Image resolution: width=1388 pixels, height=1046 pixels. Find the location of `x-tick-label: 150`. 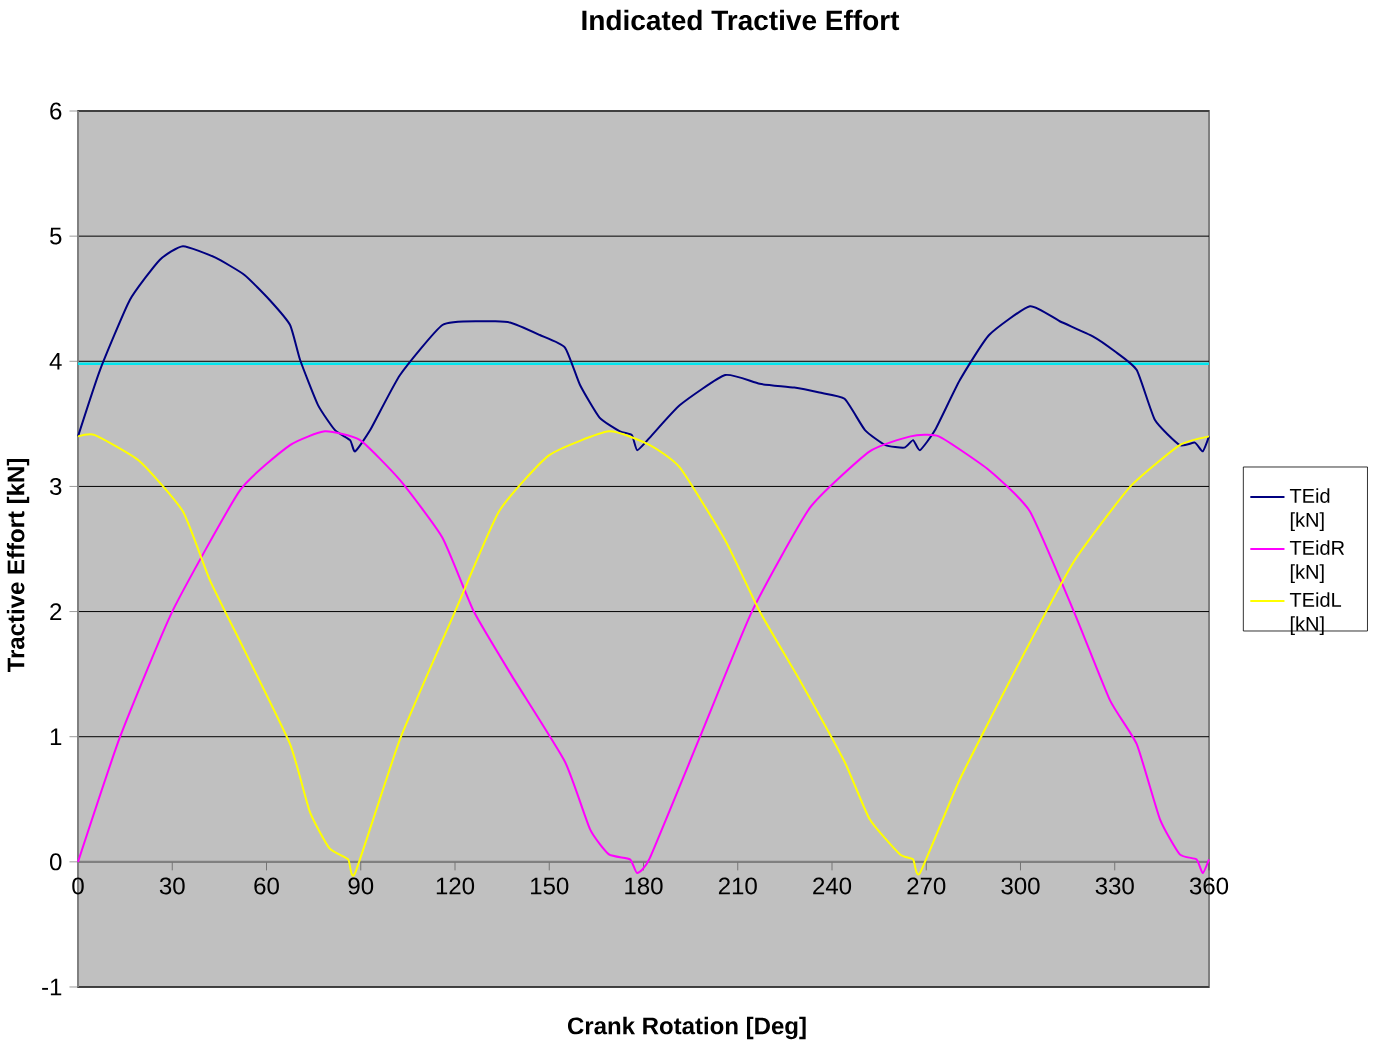

x-tick-label: 150 is located at coordinates (550, 886).